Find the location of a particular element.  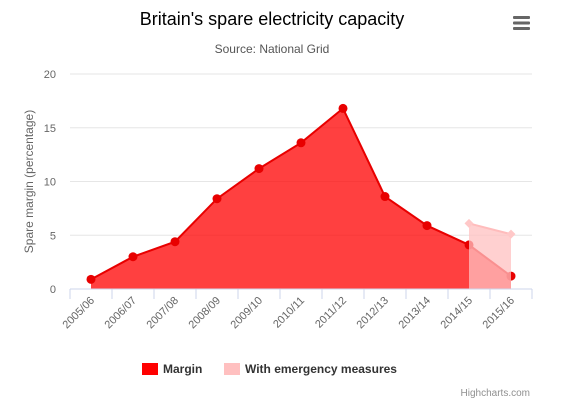

y-tick-label: 0 is located at coordinates (53, 290).